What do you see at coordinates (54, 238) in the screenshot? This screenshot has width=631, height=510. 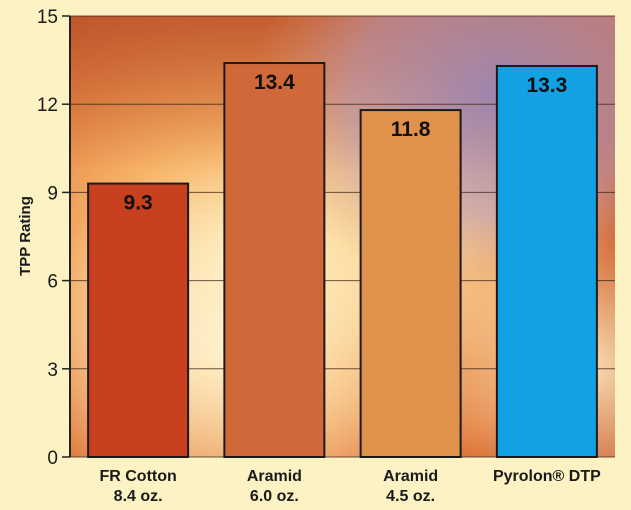 I see `y-axis: 0 3 6 9 12 15` at bounding box center [54, 238].